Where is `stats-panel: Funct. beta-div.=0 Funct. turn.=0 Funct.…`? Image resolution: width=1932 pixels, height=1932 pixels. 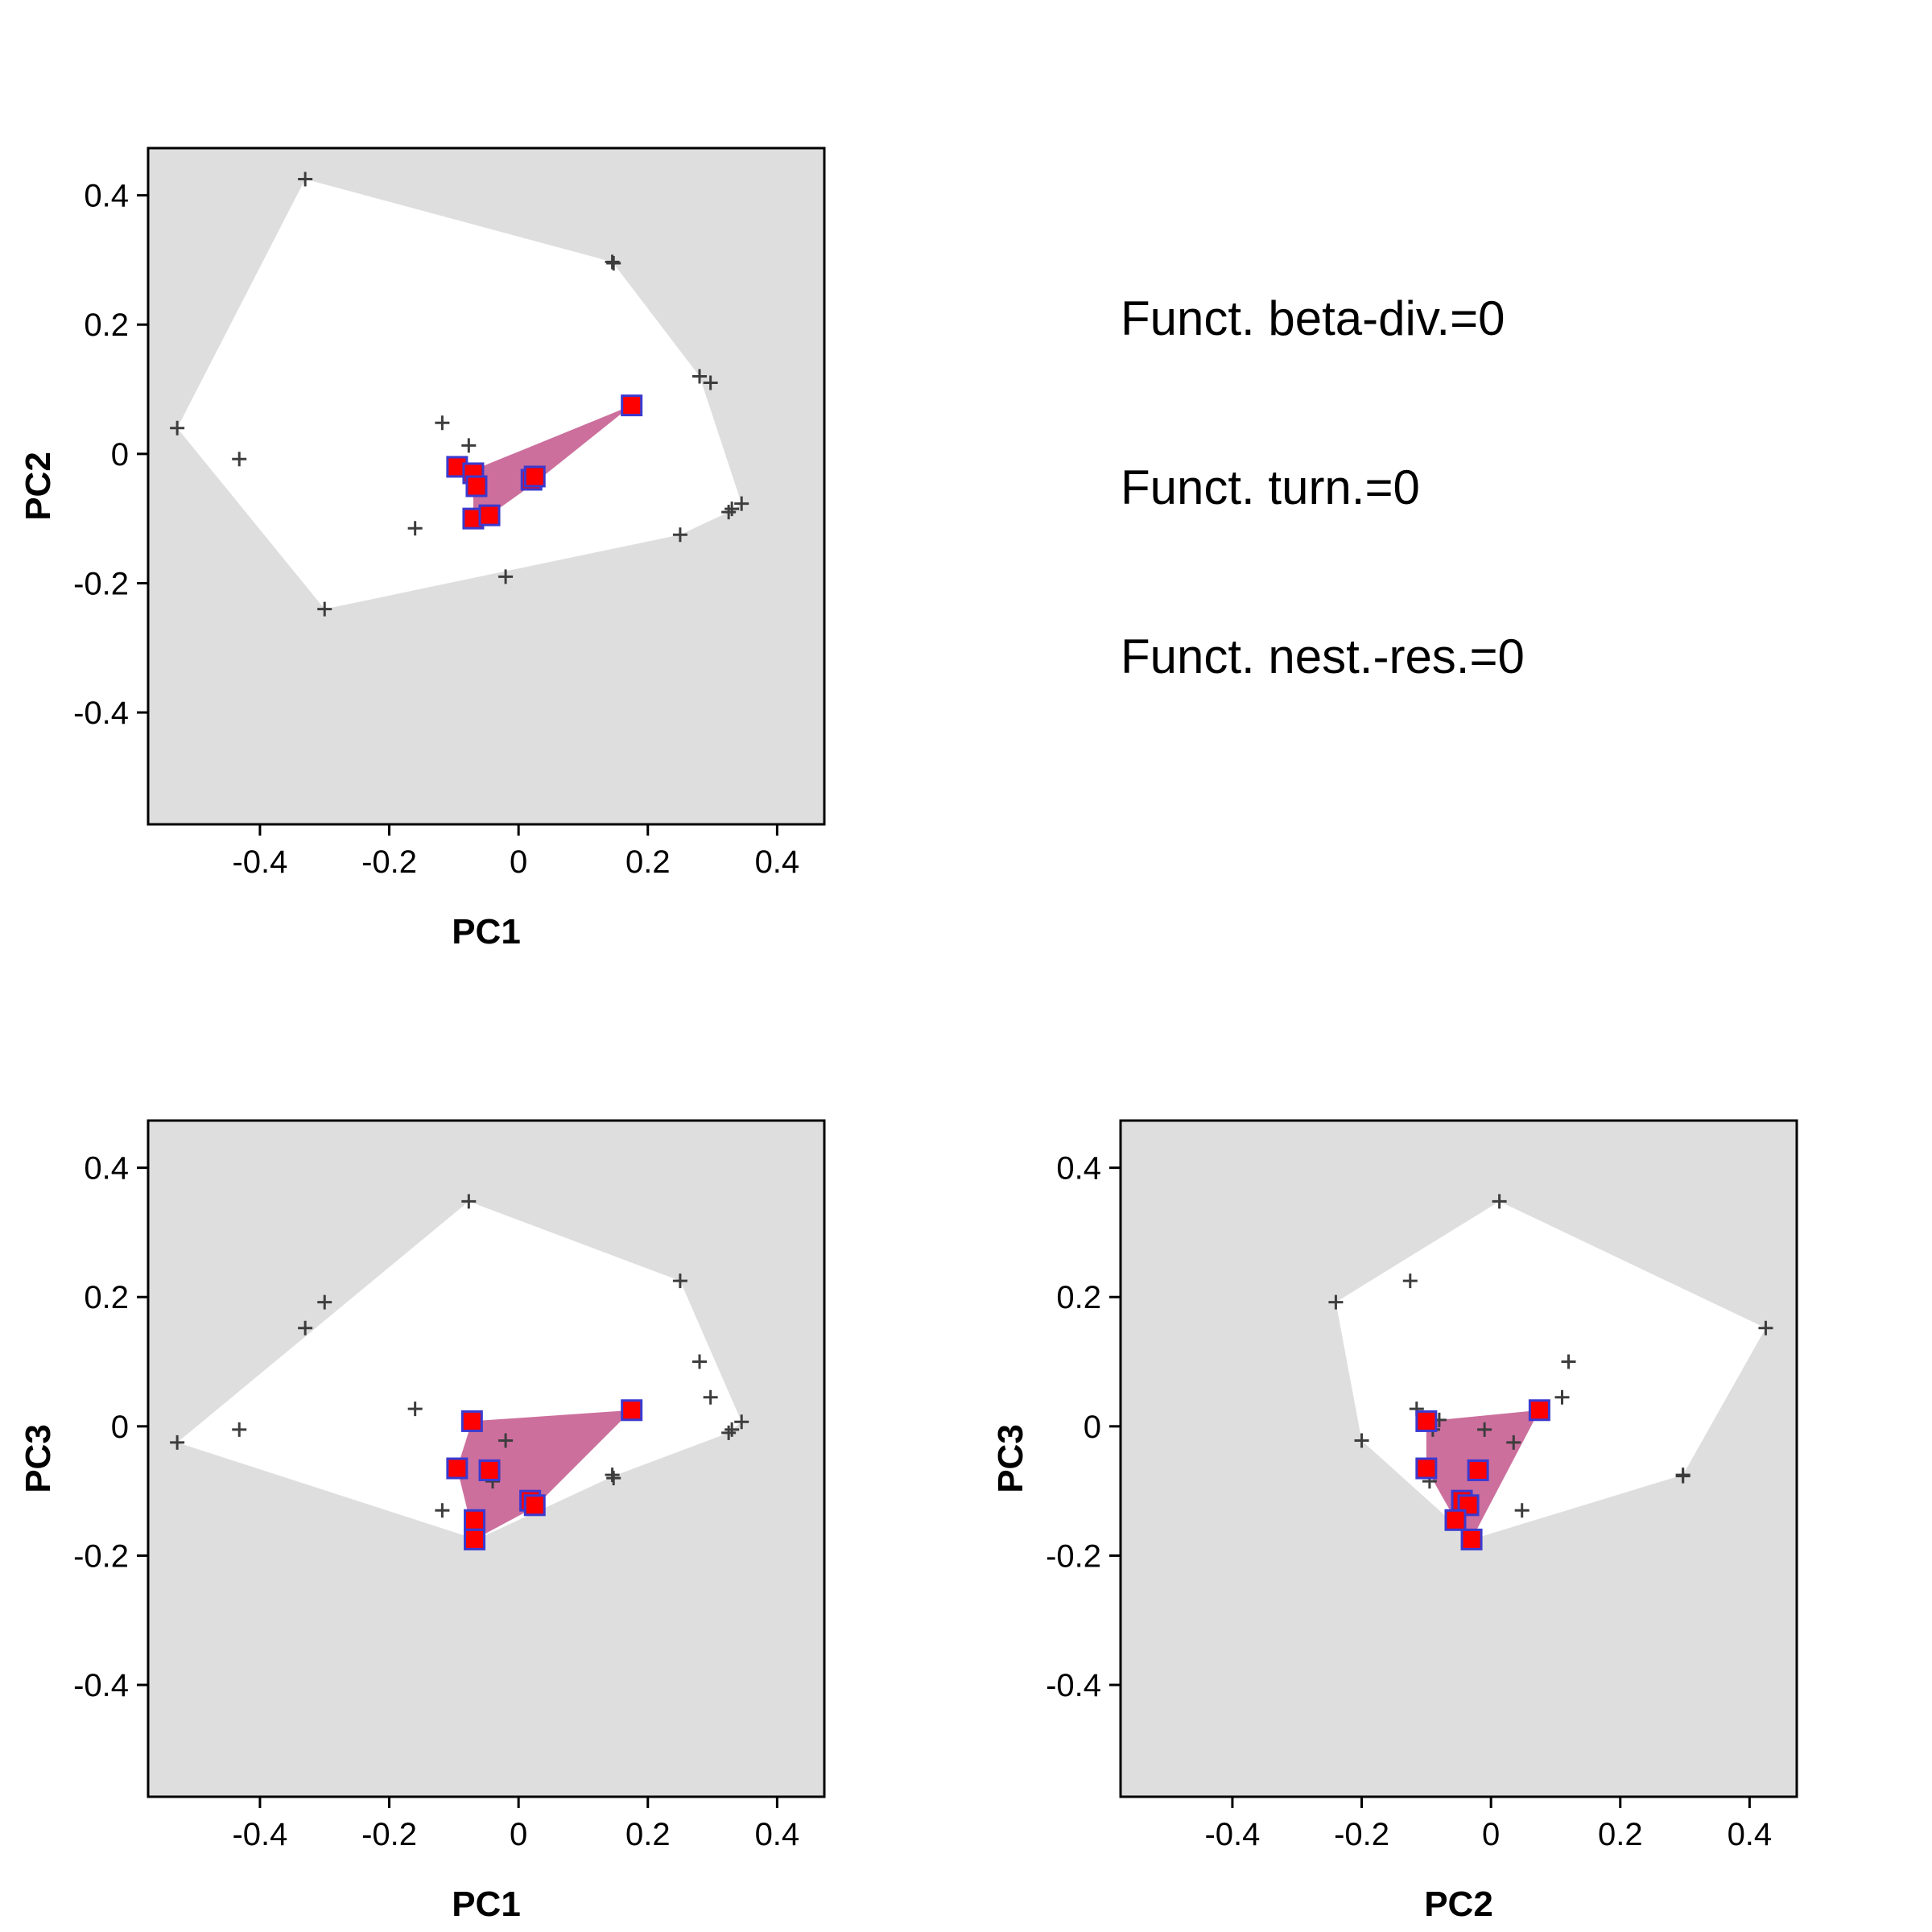 stats-panel: Funct. beta-div.=0 Funct. turn.=0 Funct.… is located at coordinates (1323, 487).